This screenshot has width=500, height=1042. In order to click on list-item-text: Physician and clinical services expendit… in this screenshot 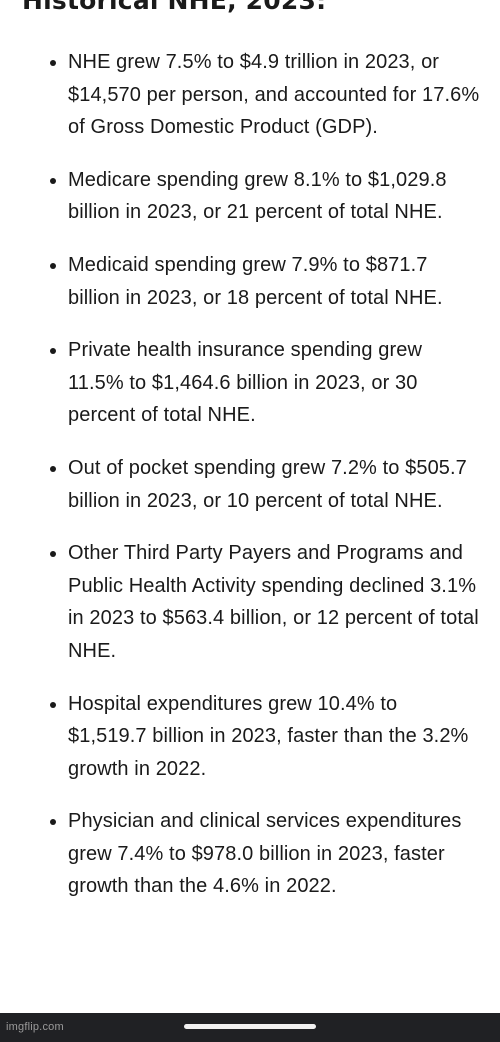, I will do `click(265, 854)`.